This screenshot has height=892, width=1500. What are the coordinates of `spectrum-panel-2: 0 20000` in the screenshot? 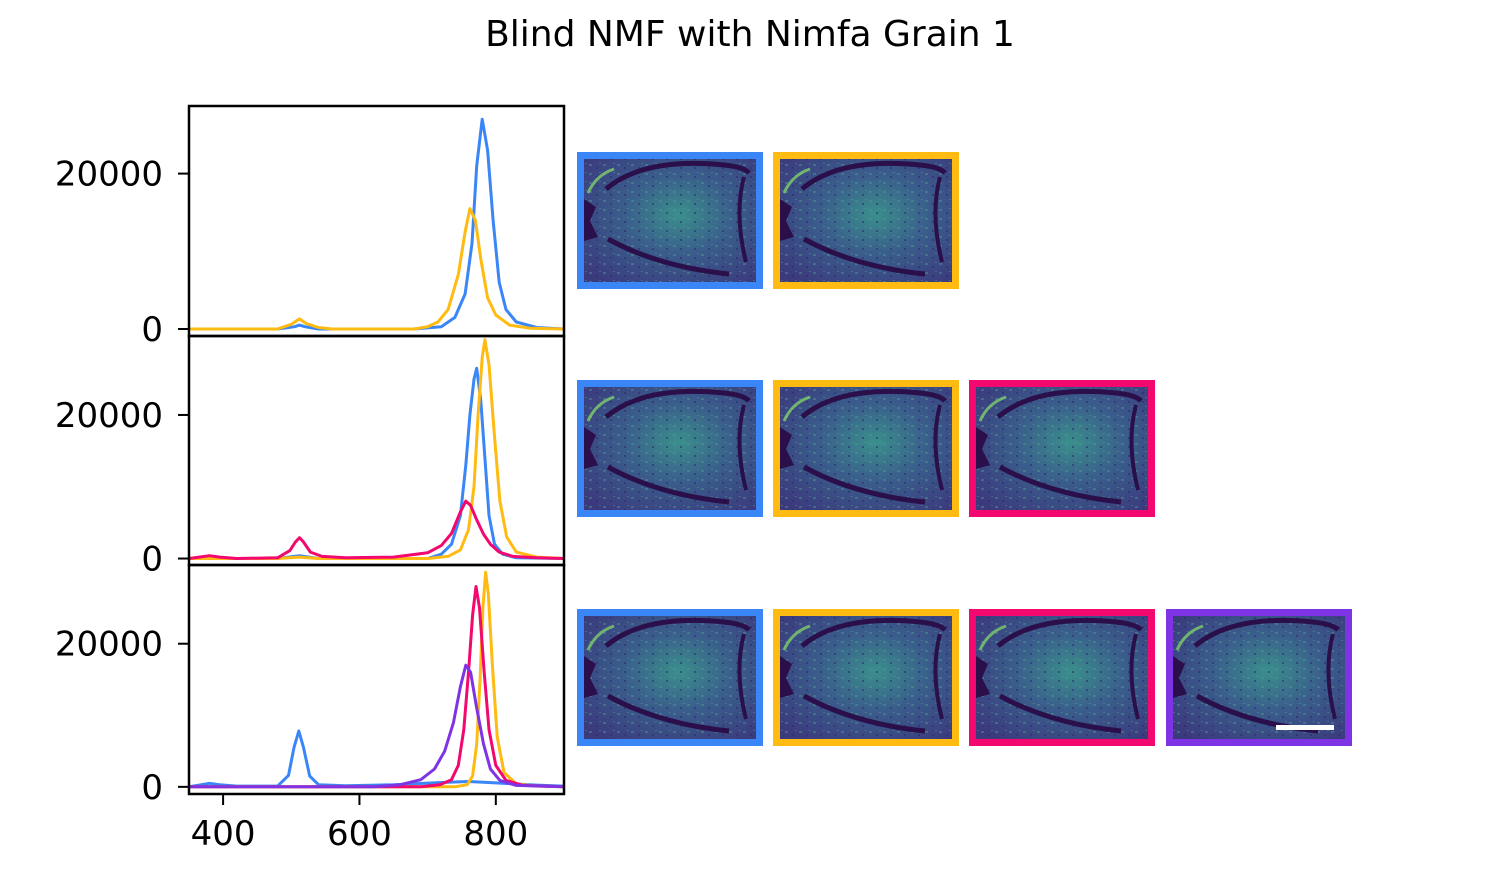 It's located at (310, 457).